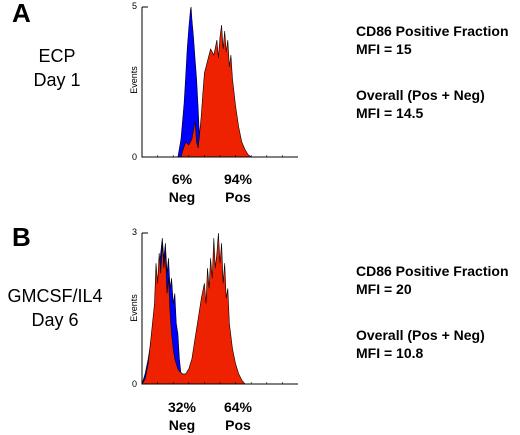  I want to click on panel-b-stat2: Overall (Pos + Neg) MFI = 10.8, so click(420, 344).